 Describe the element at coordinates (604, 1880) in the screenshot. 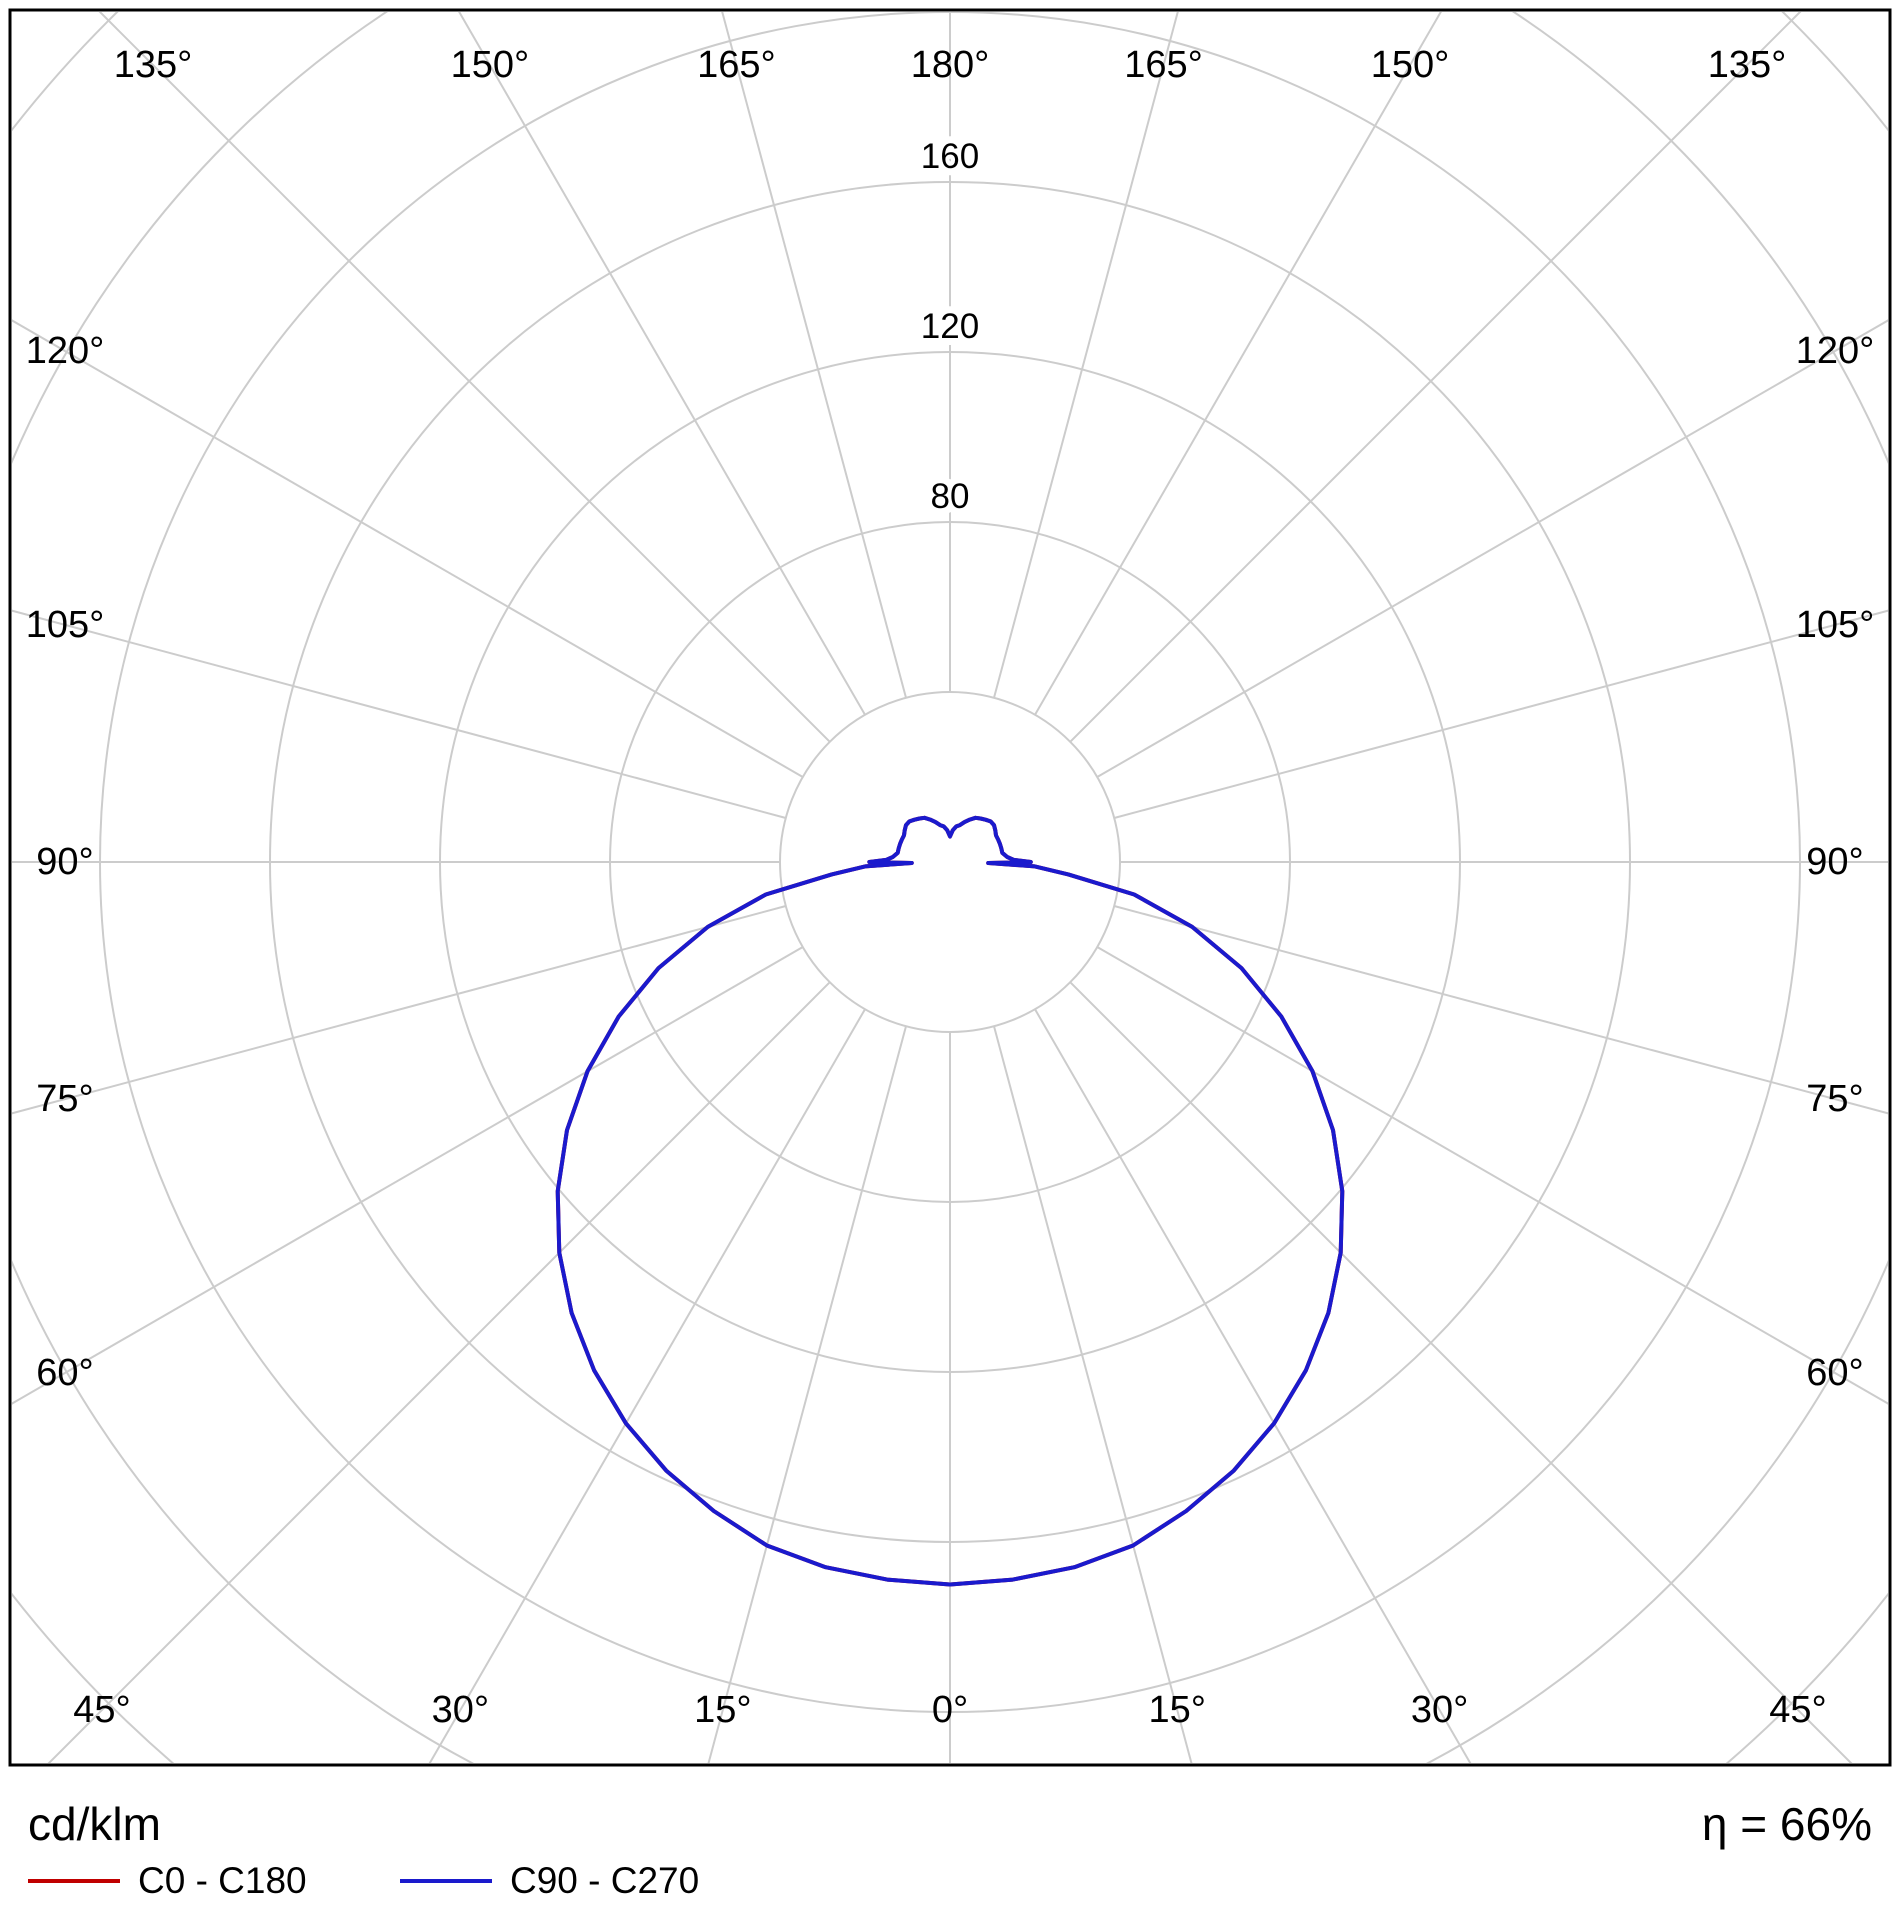

I see `legend-label-c90: C90 - C270` at that location.